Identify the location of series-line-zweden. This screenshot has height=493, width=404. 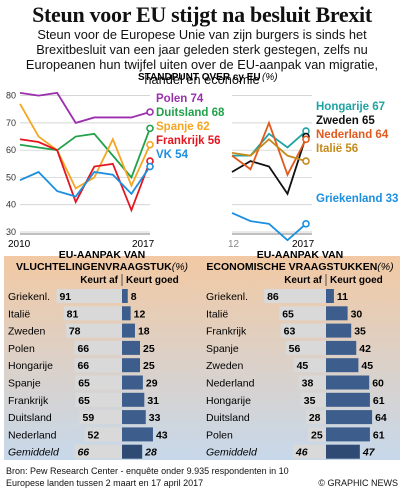
(269, 166).